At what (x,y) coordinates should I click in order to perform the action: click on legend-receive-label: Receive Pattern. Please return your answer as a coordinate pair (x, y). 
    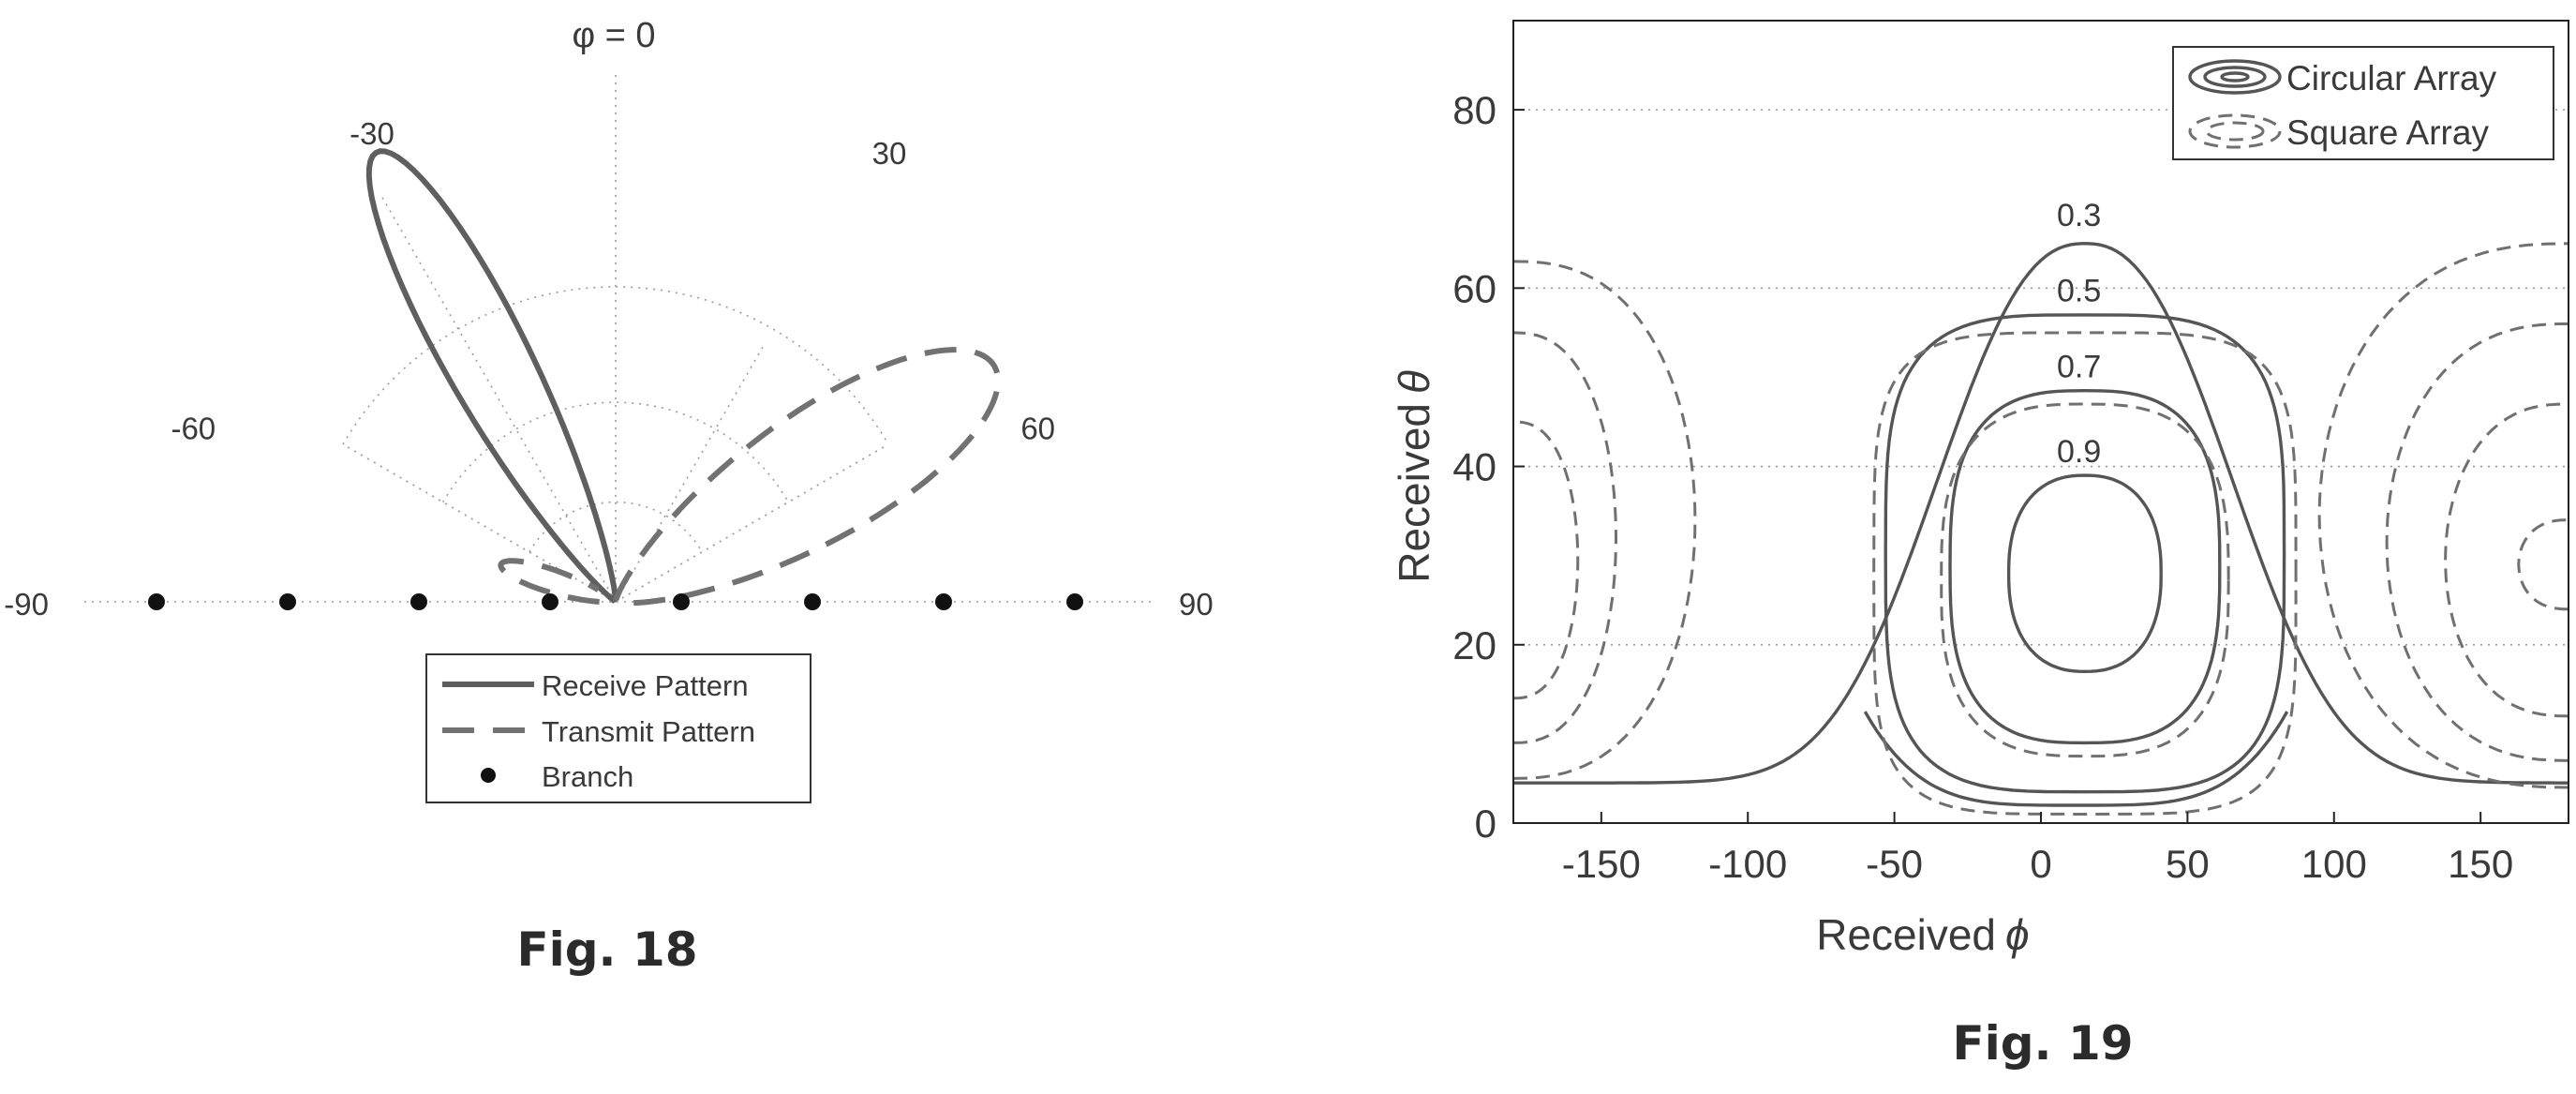
    Looking at the image, I should click on (645, 685).